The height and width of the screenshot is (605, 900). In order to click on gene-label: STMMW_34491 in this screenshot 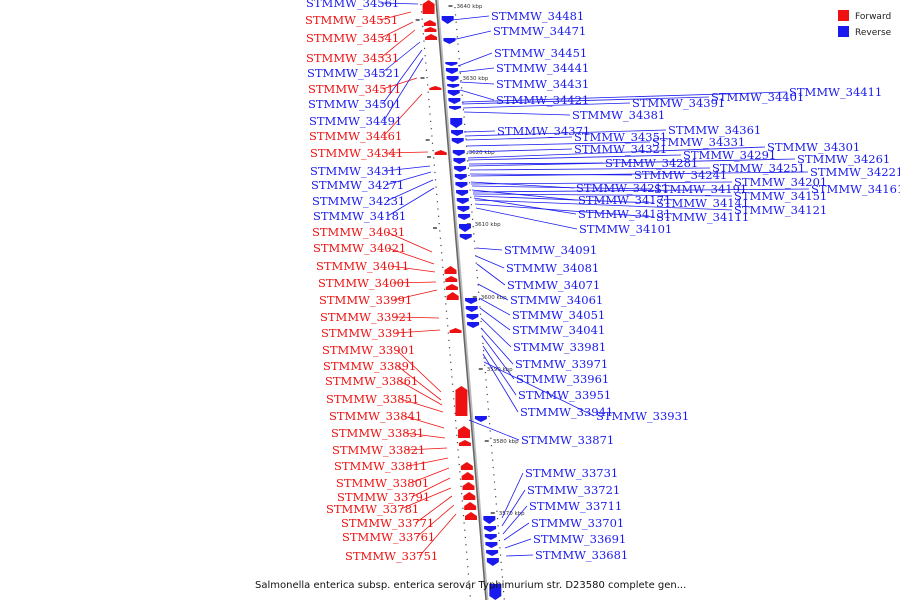, I will do `click(355, 121)`.